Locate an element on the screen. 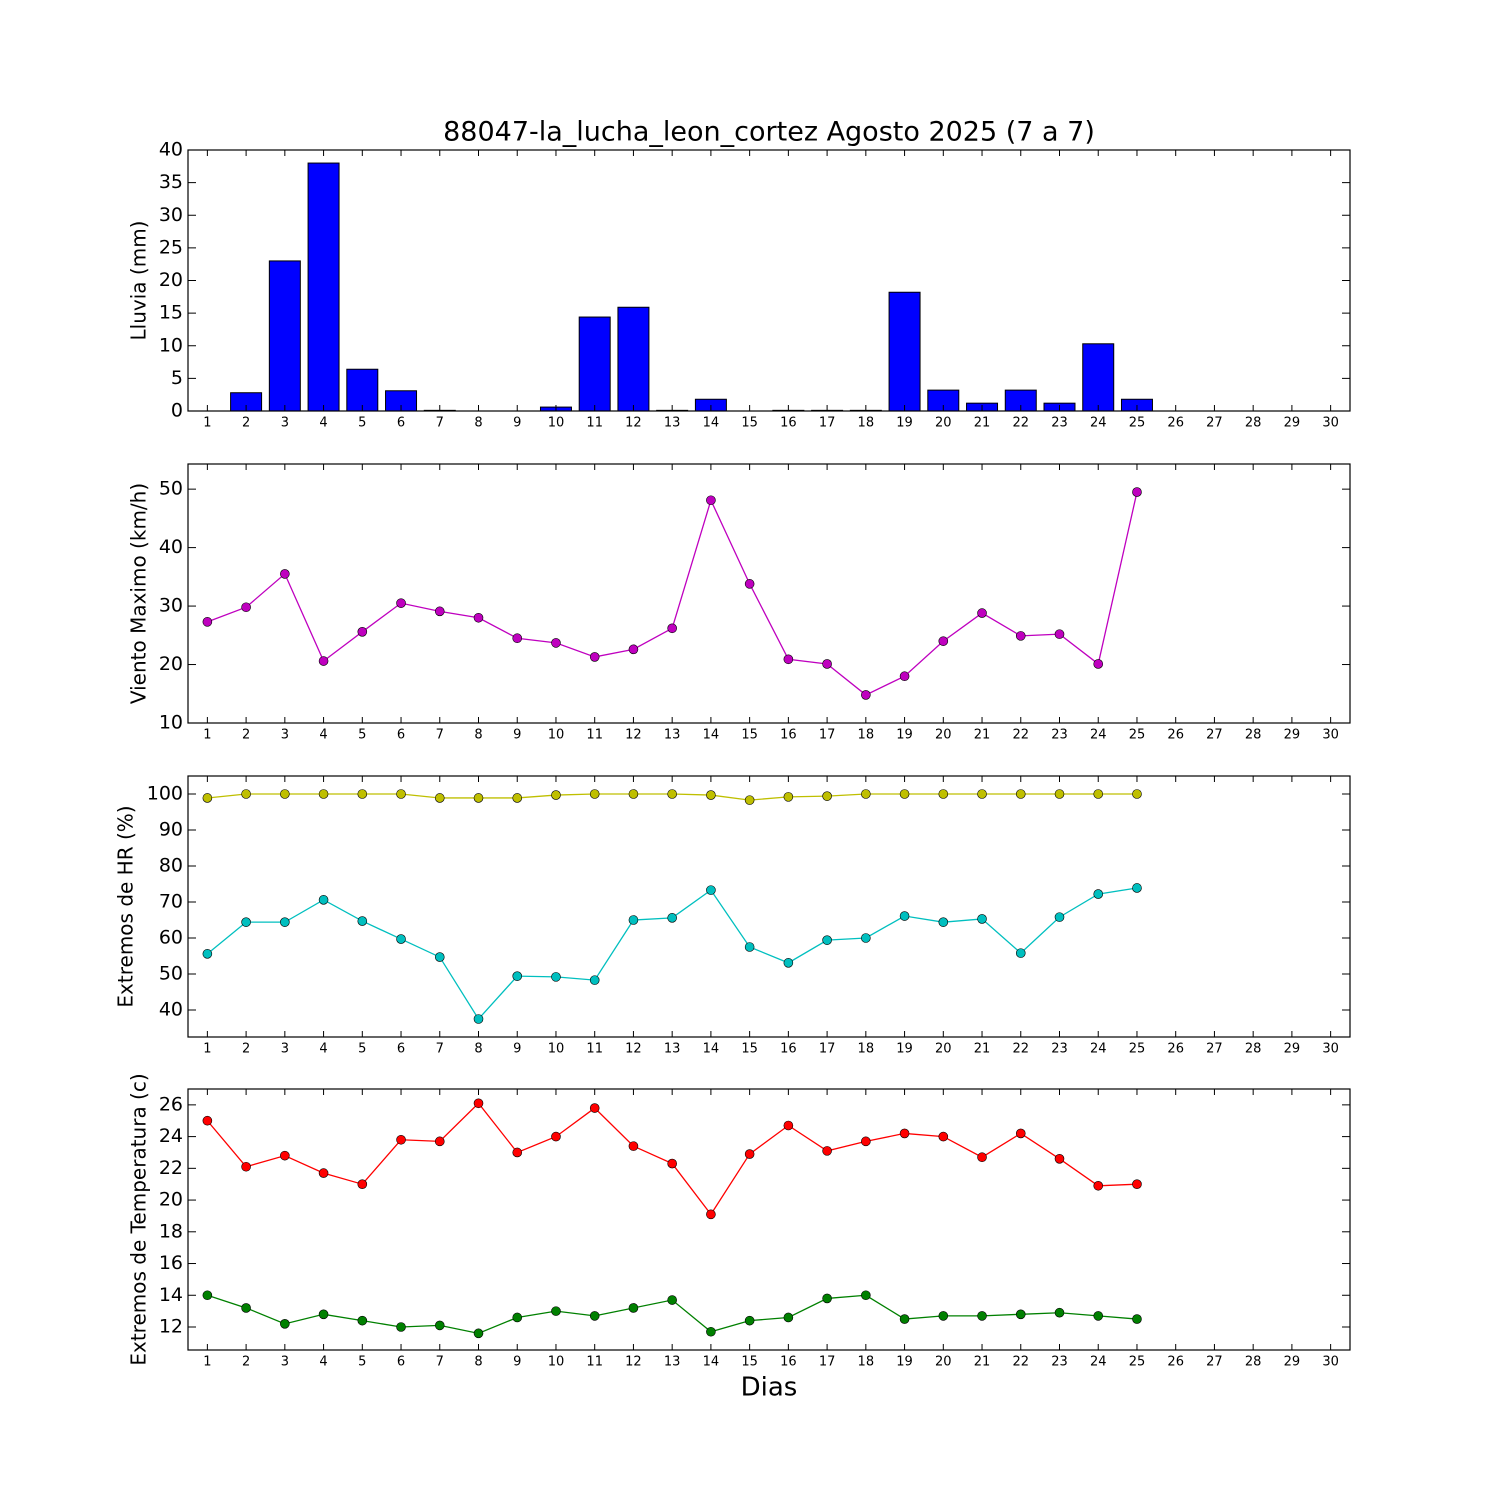 The height and width of the screenshot is (1500, 1500). x-tick-label: 24 is located at coordinates (1098, 1362).